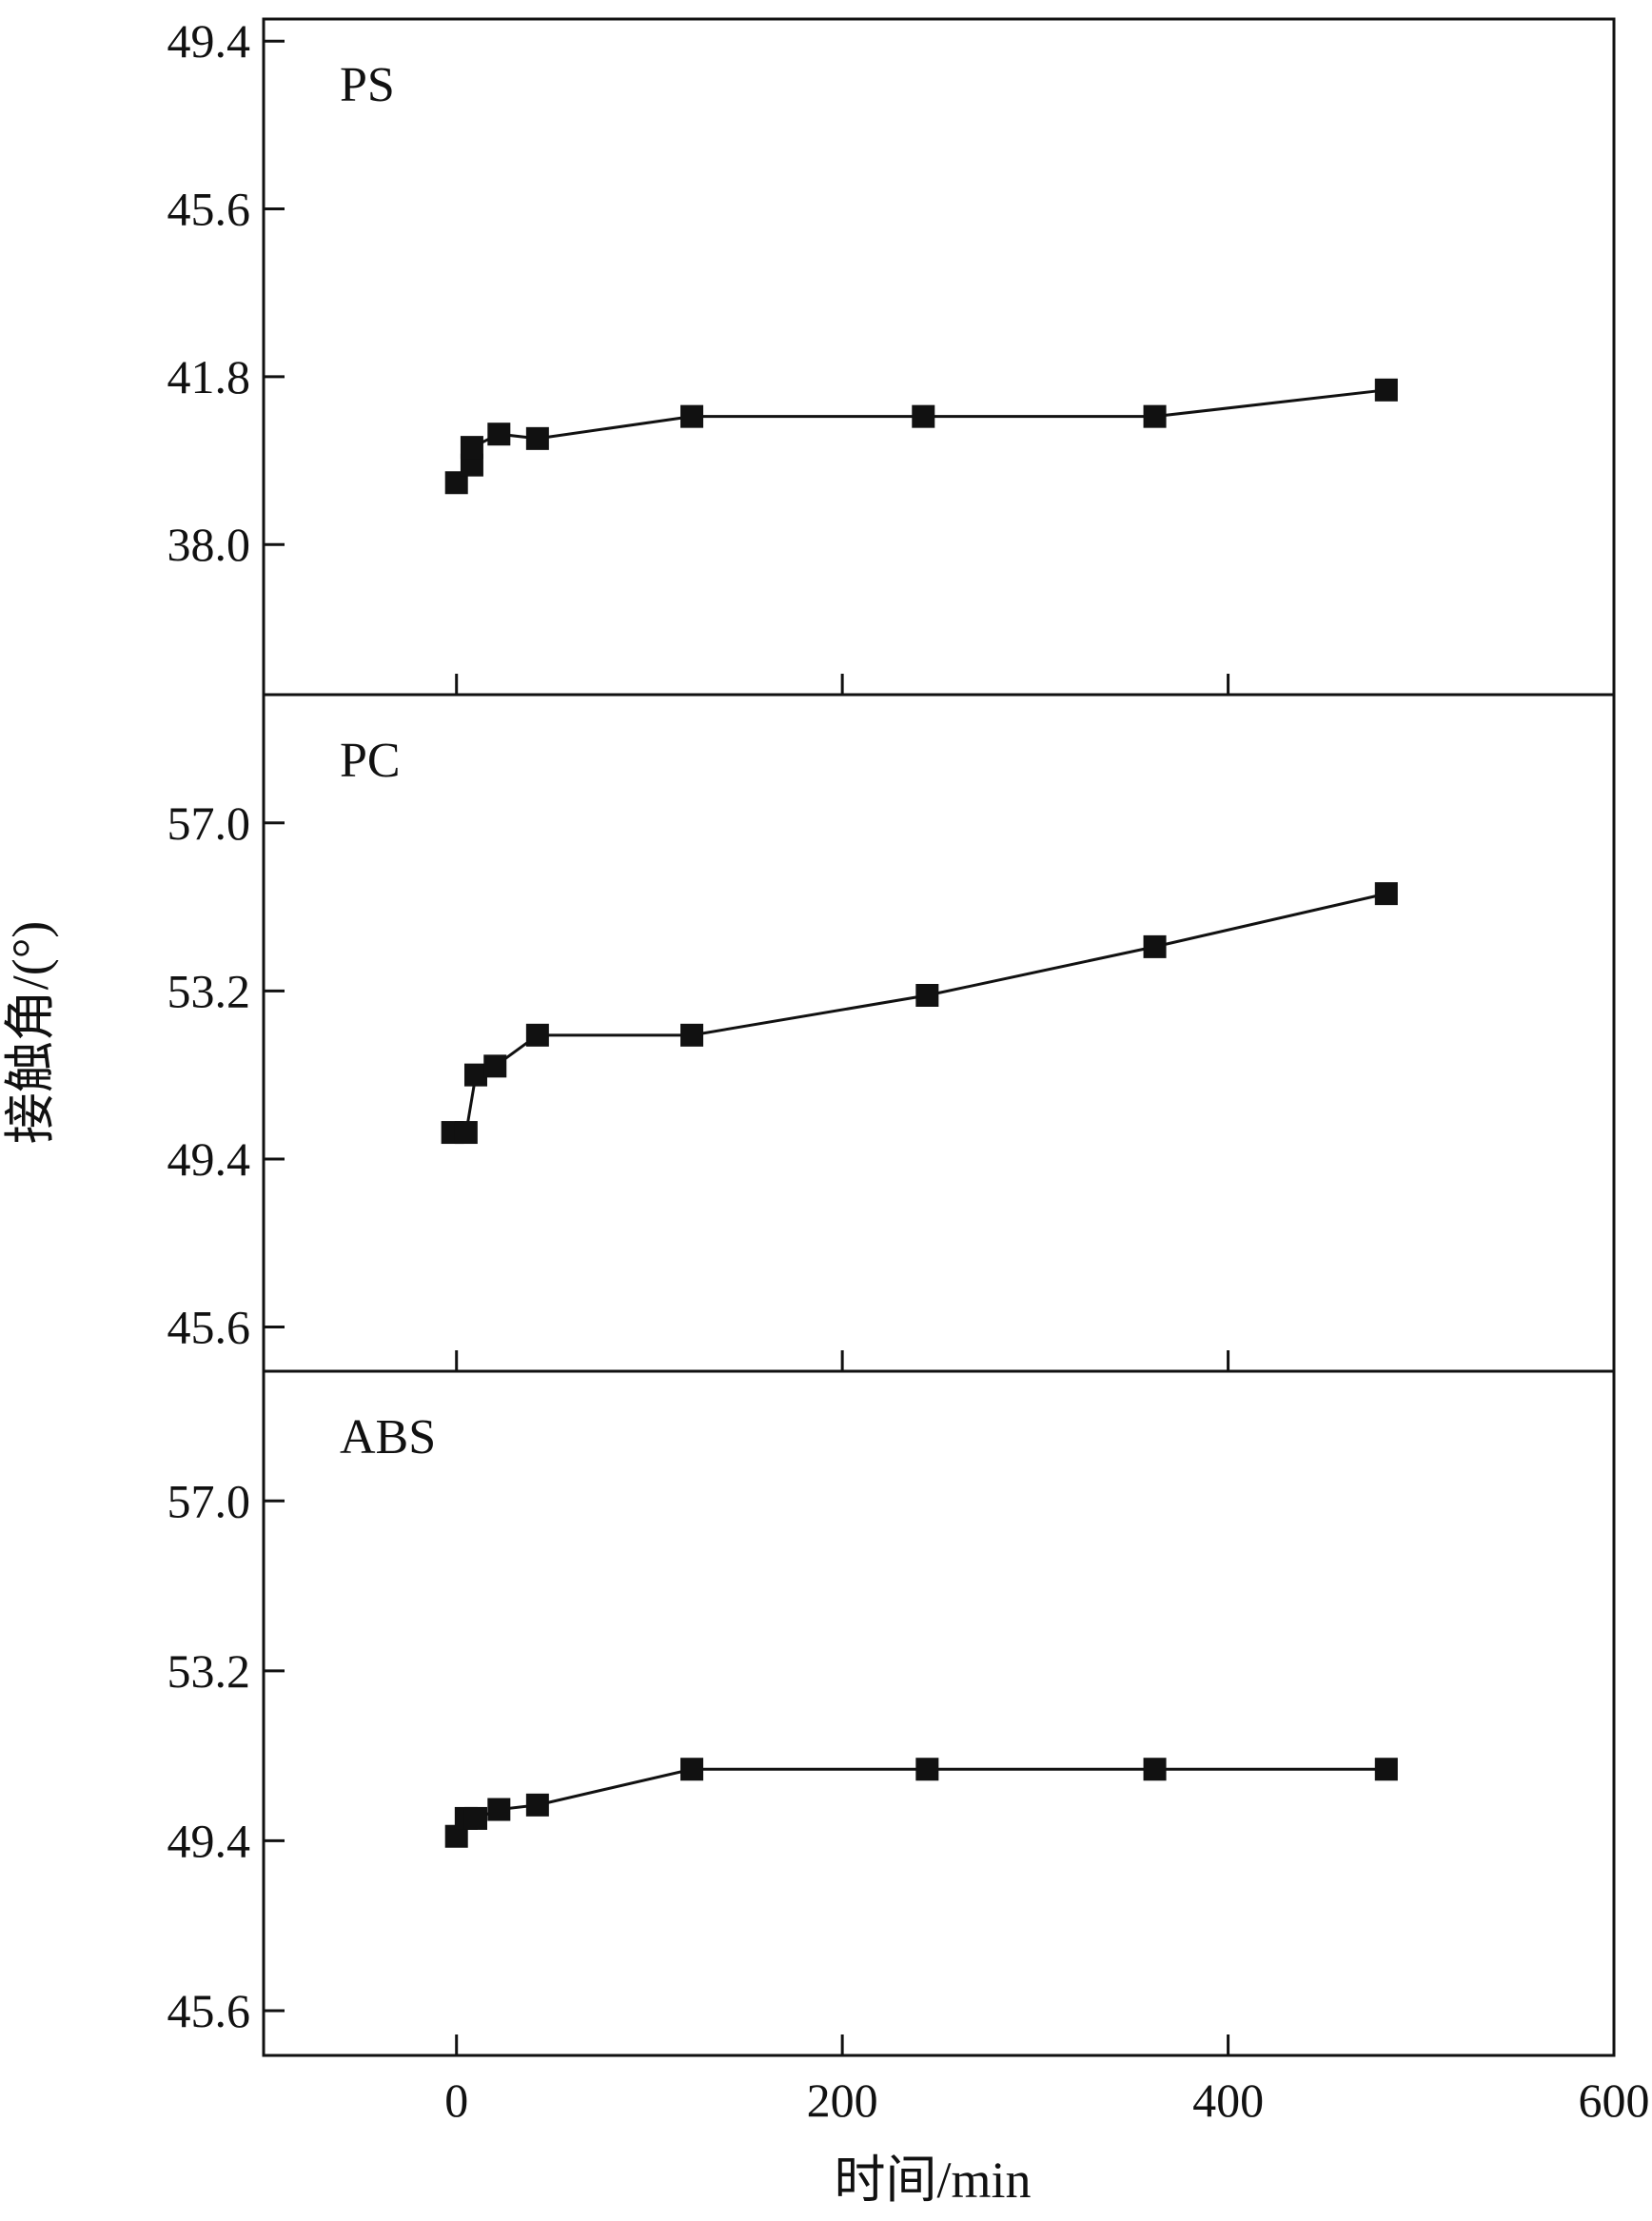 The image size is (1652, 2221). What do you see at coordinates (388, 1437) in the screenshot?
I see `panel-label-abs: ABS` at bounding box center [388, 1437].